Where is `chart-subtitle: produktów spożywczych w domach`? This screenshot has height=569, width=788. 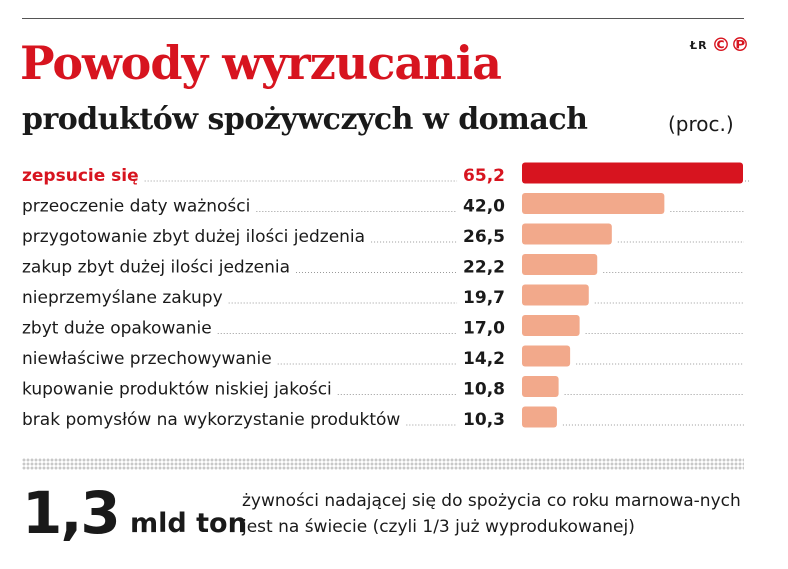 chart-subtitle: produktów spożywczych w domach is located at coordinates (305, 119).